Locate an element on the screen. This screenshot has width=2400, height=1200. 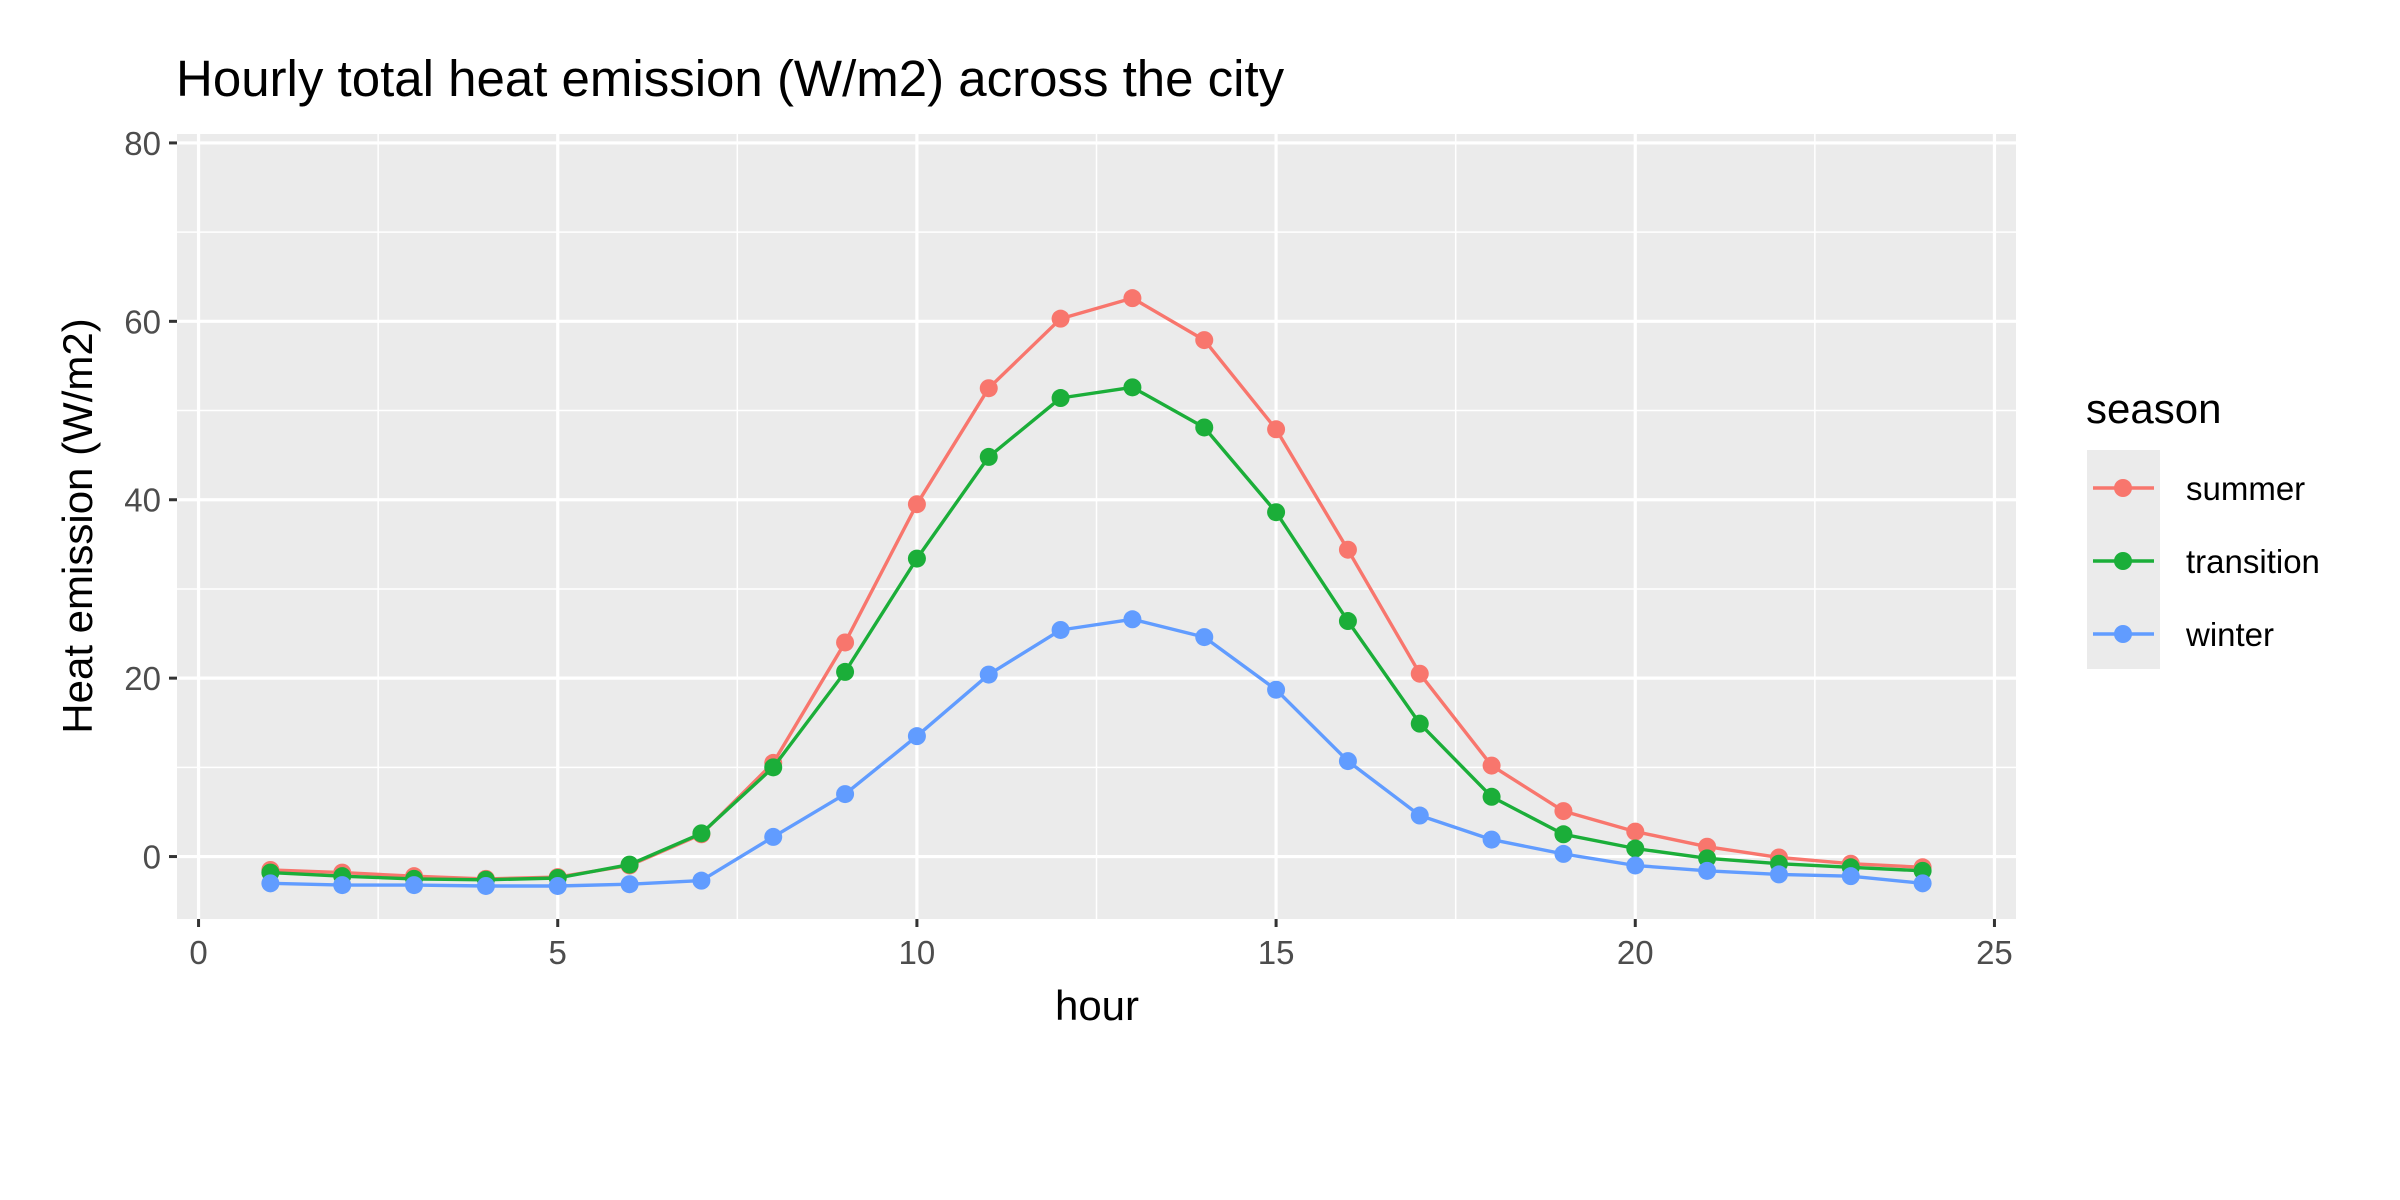
x-tick-label: 15 is located at coordinates (1276, 952).